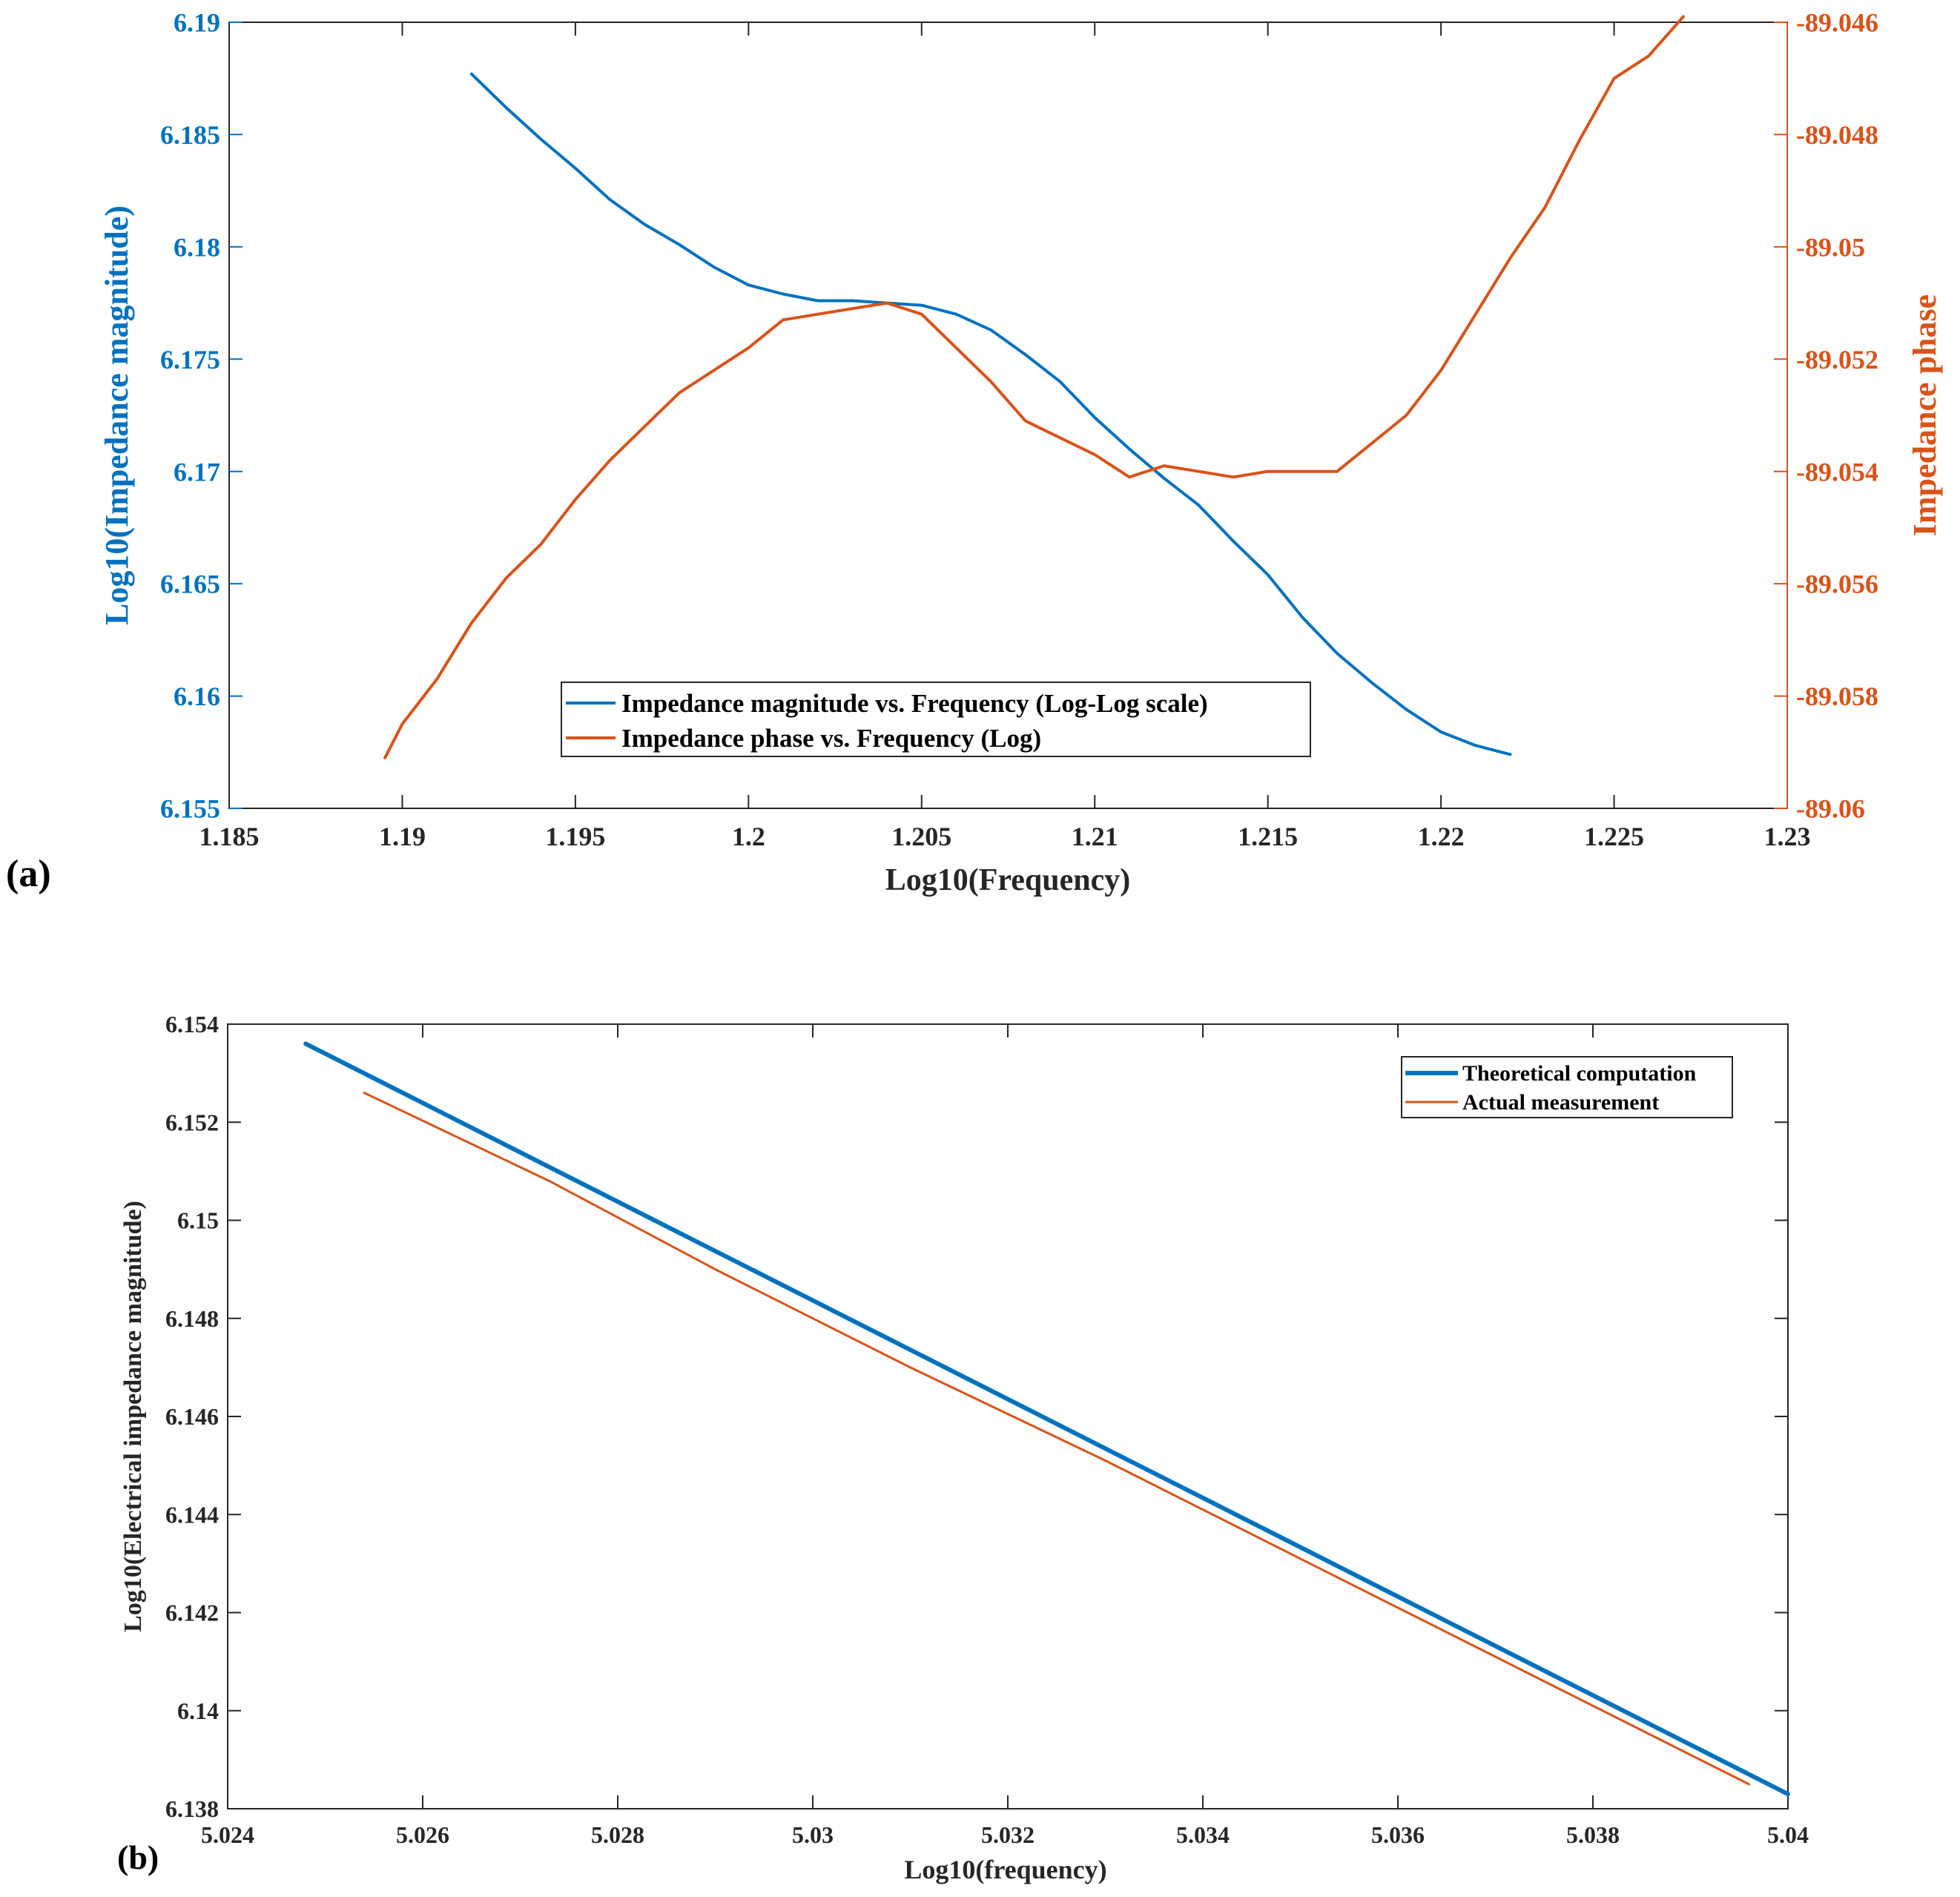  I want to click on b-x-tick-label: 5.034, so click(1203, 1834).